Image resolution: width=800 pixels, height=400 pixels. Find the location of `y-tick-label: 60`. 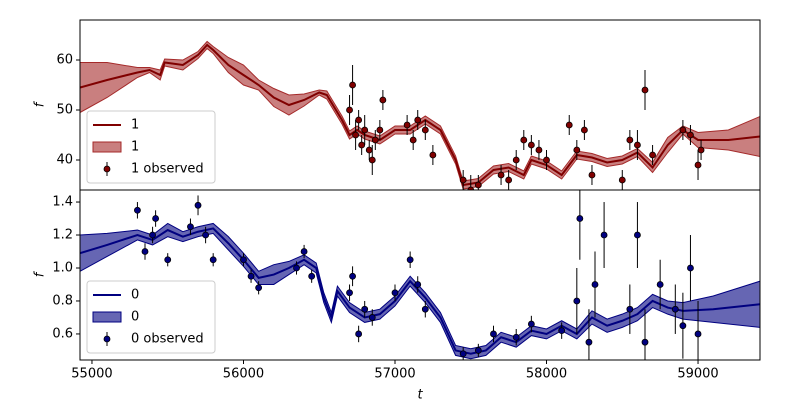

y-tick-label: 60 is located at coordinates (64, 60).